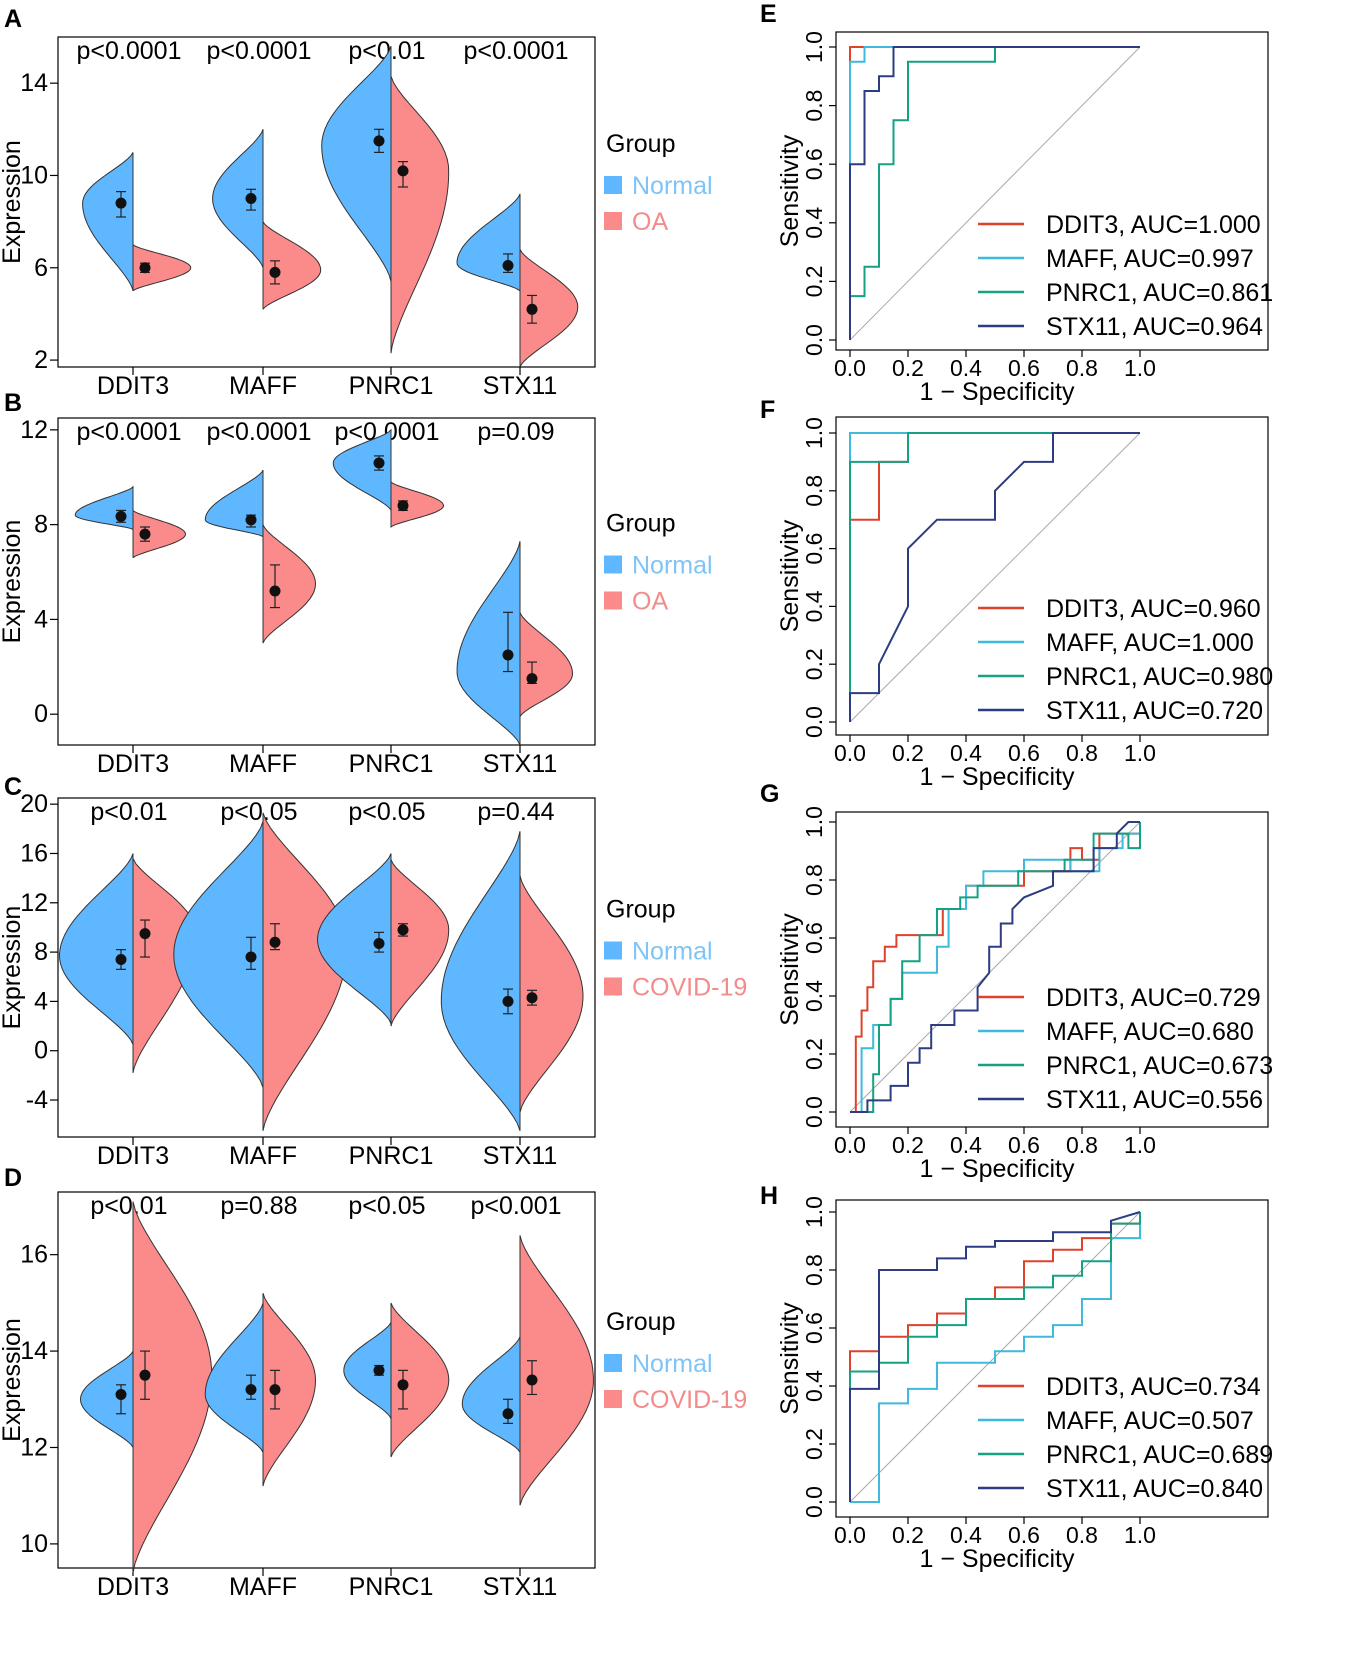 This screenshot has width=1358, height=1679. Describe the element at coordinates (1159, 1455) in the screenshot. I see `legend-label-pnrc1: PNRC1, AUC=0.689` at that location.